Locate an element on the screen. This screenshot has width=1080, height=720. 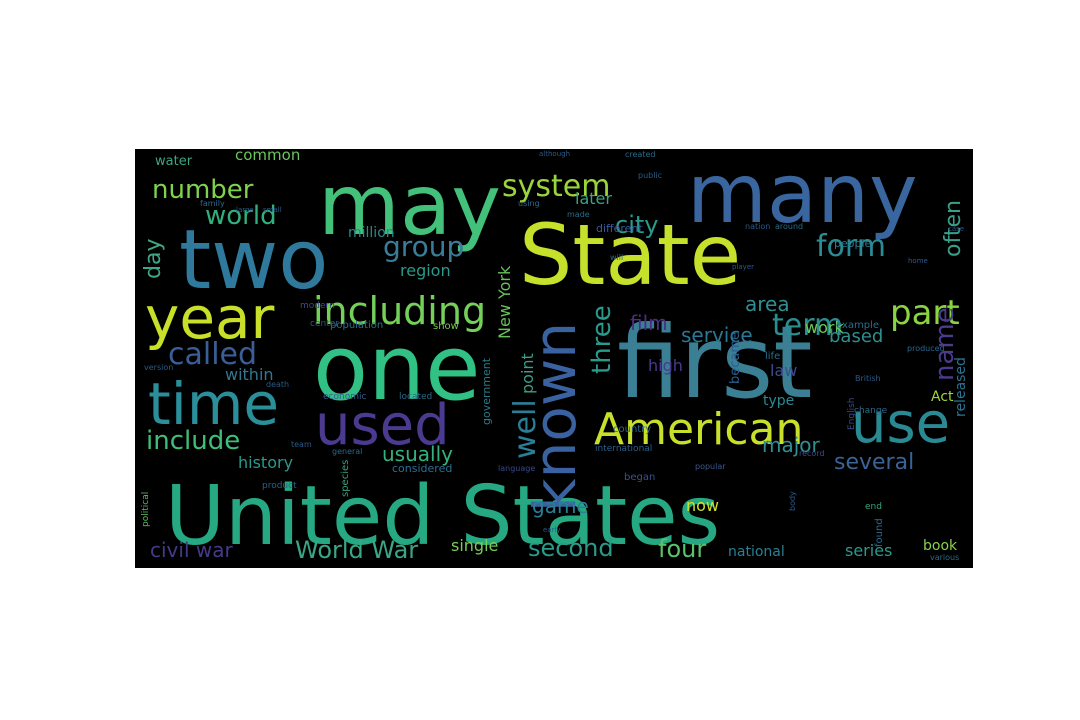
word-found: found is located at coordinates (879, 532).